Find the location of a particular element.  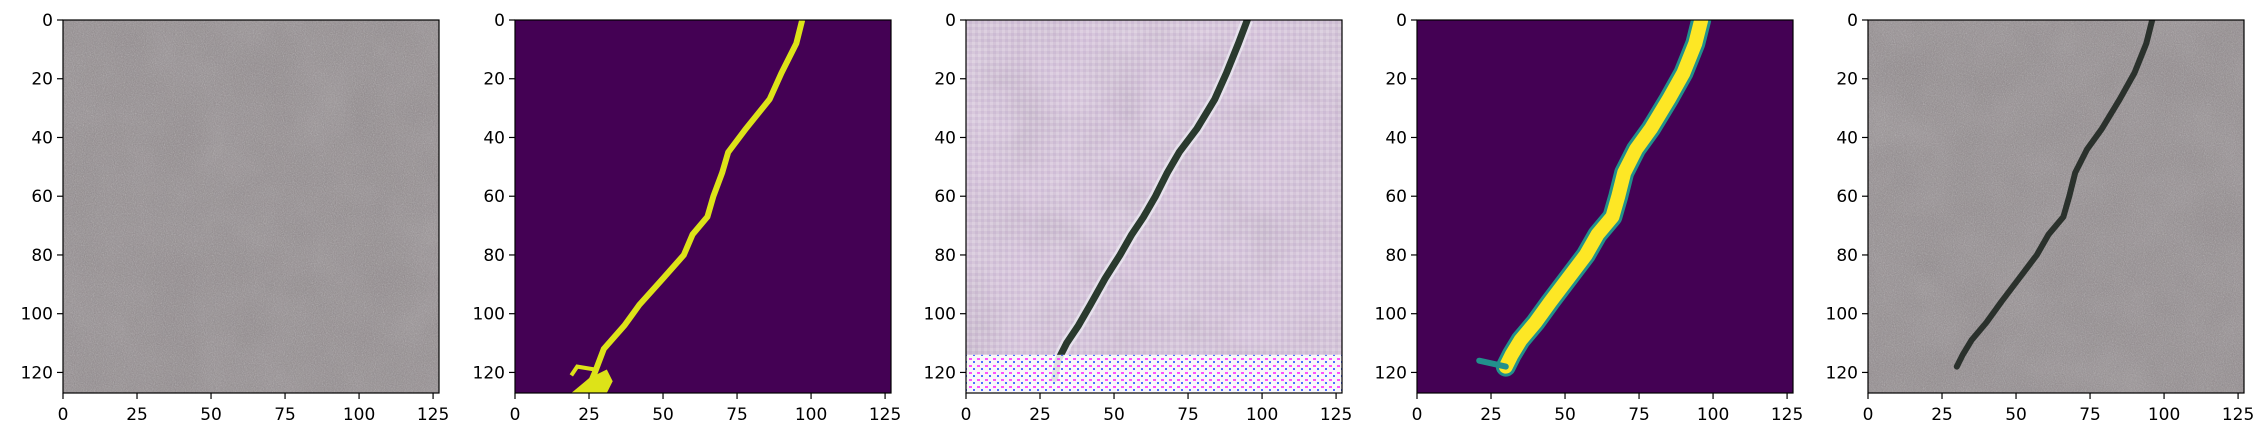

probability-tail is located at coordinates (1492, 363).